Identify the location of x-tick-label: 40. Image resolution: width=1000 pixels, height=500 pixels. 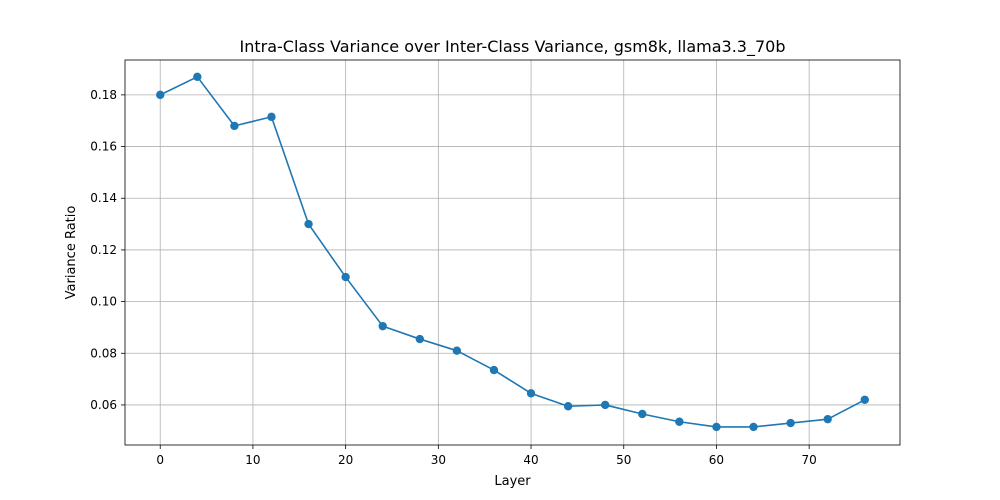
(530, 460).